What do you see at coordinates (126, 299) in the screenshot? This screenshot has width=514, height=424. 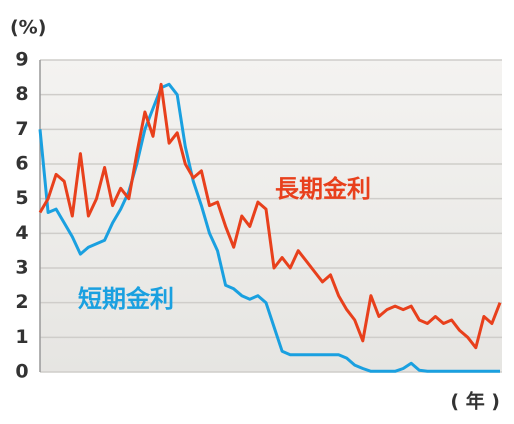 I see `series-label: 短期金利` at bounding box center [126, 299].